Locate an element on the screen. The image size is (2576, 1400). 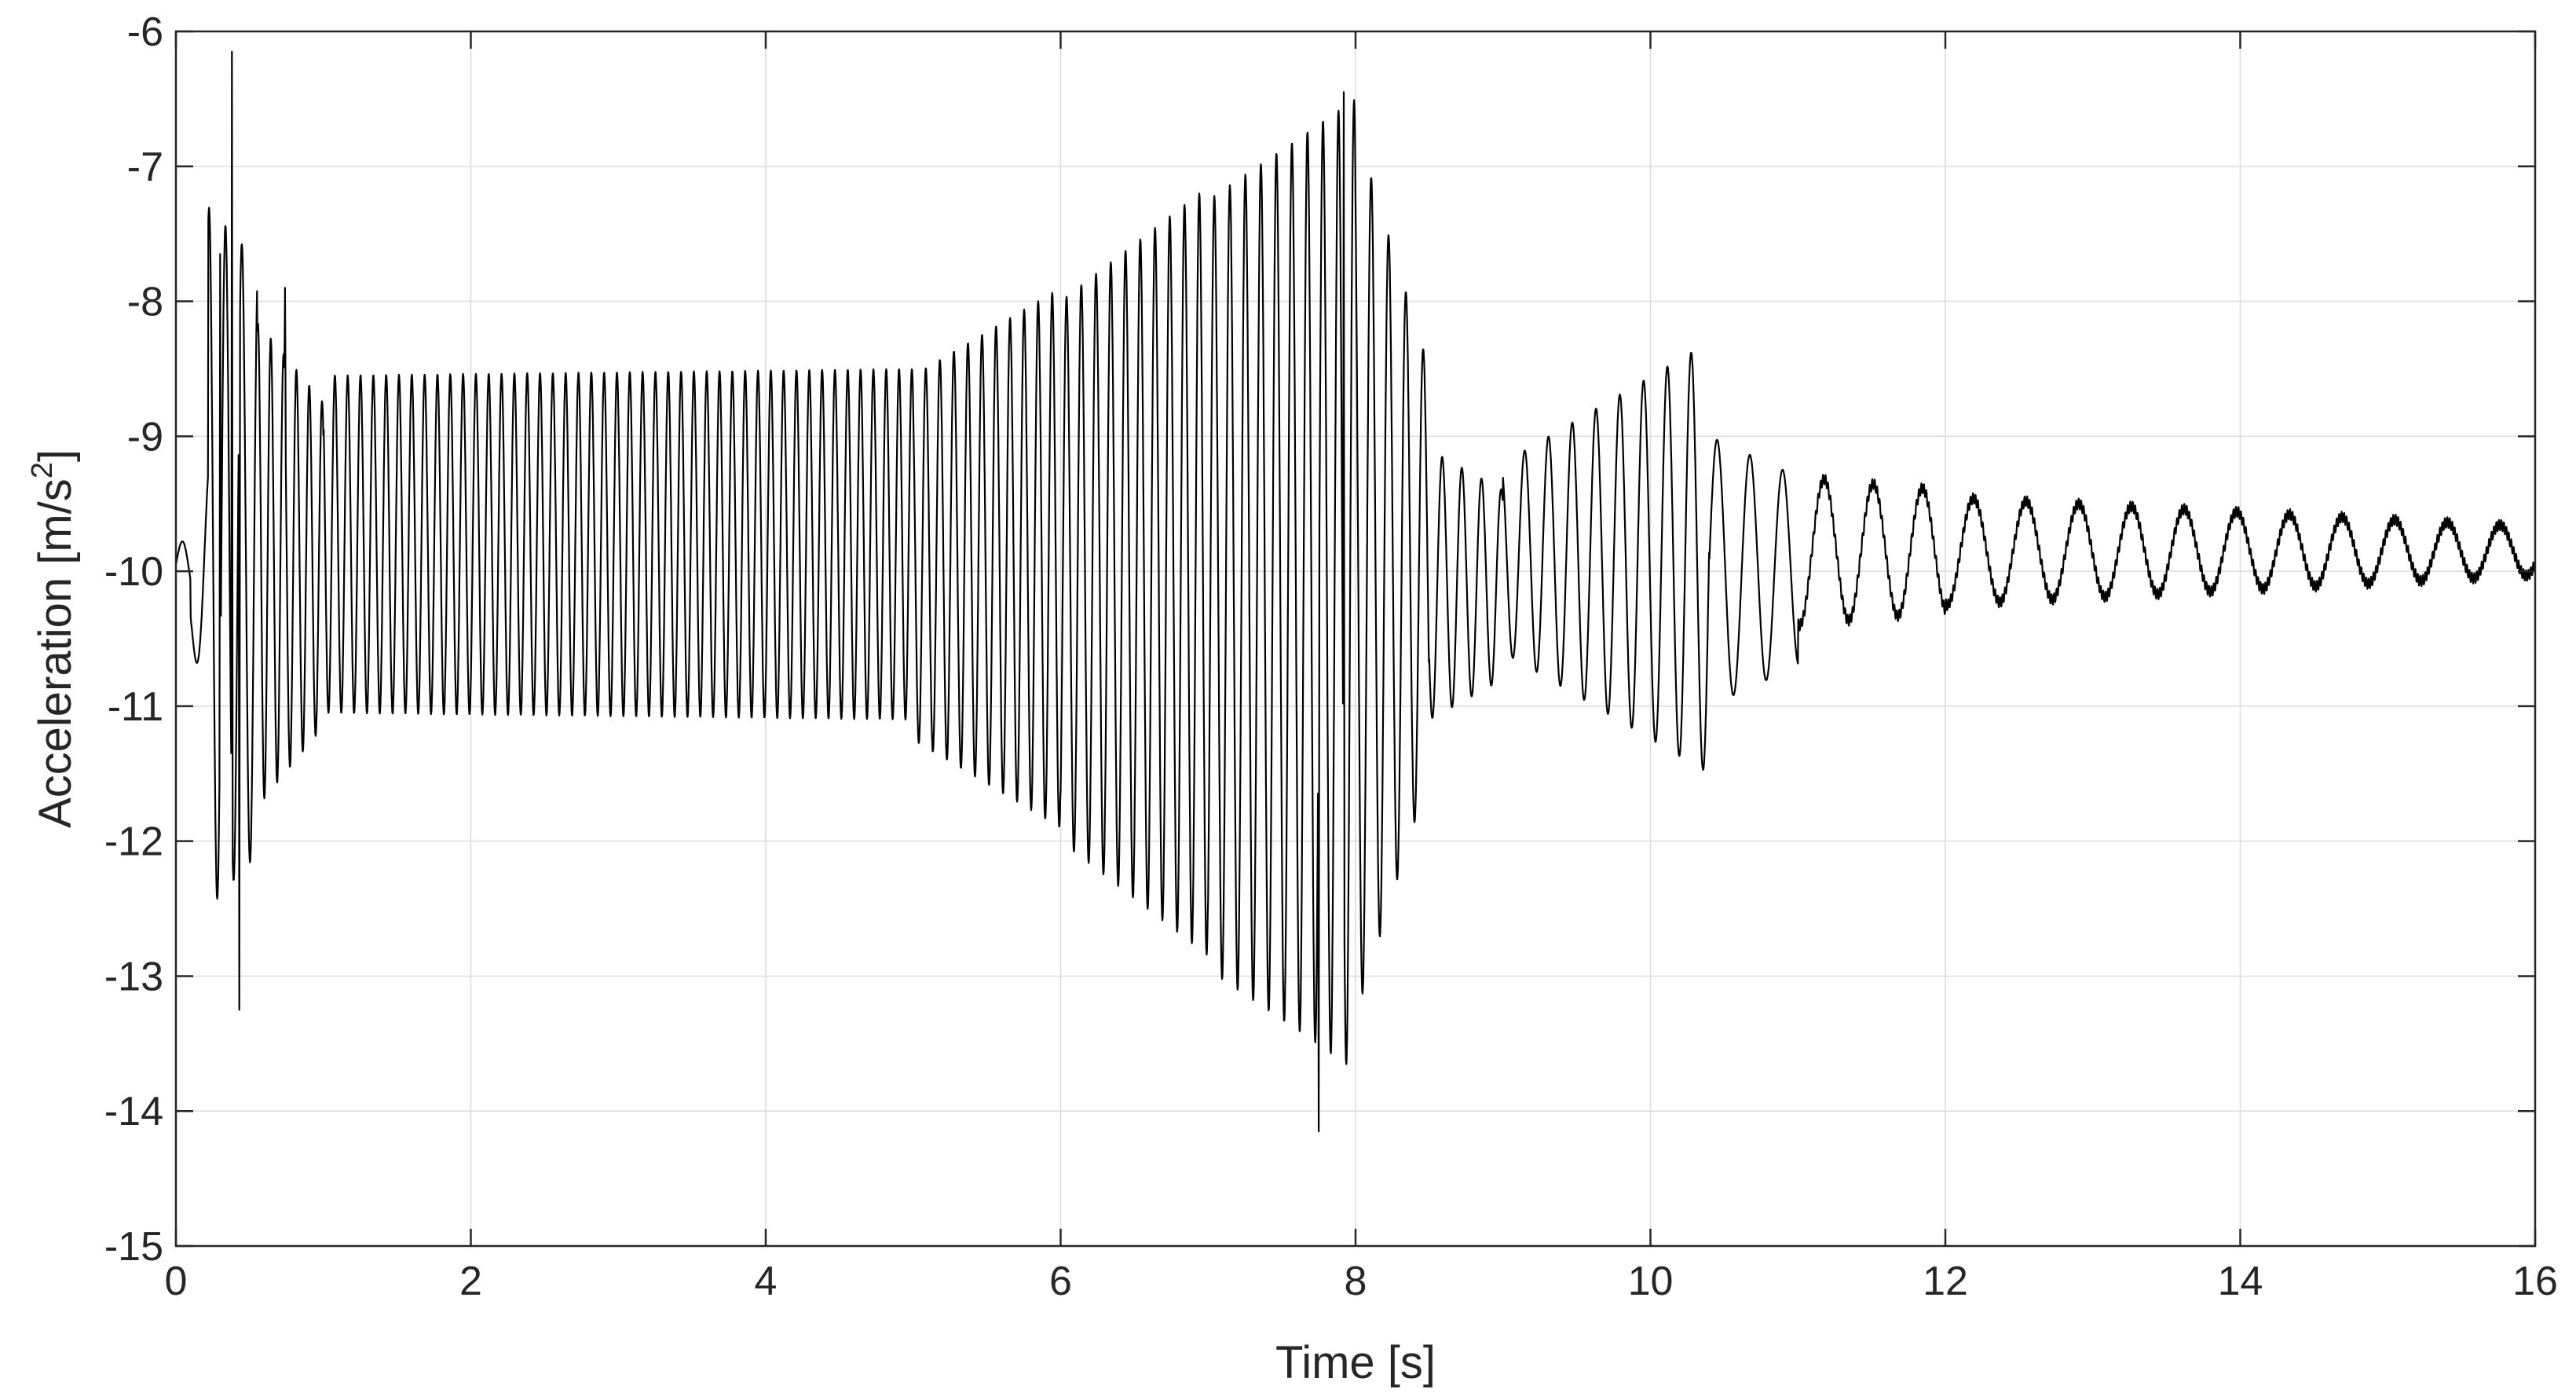
y-tick-label: -12 is located at coordinates (134, 842).